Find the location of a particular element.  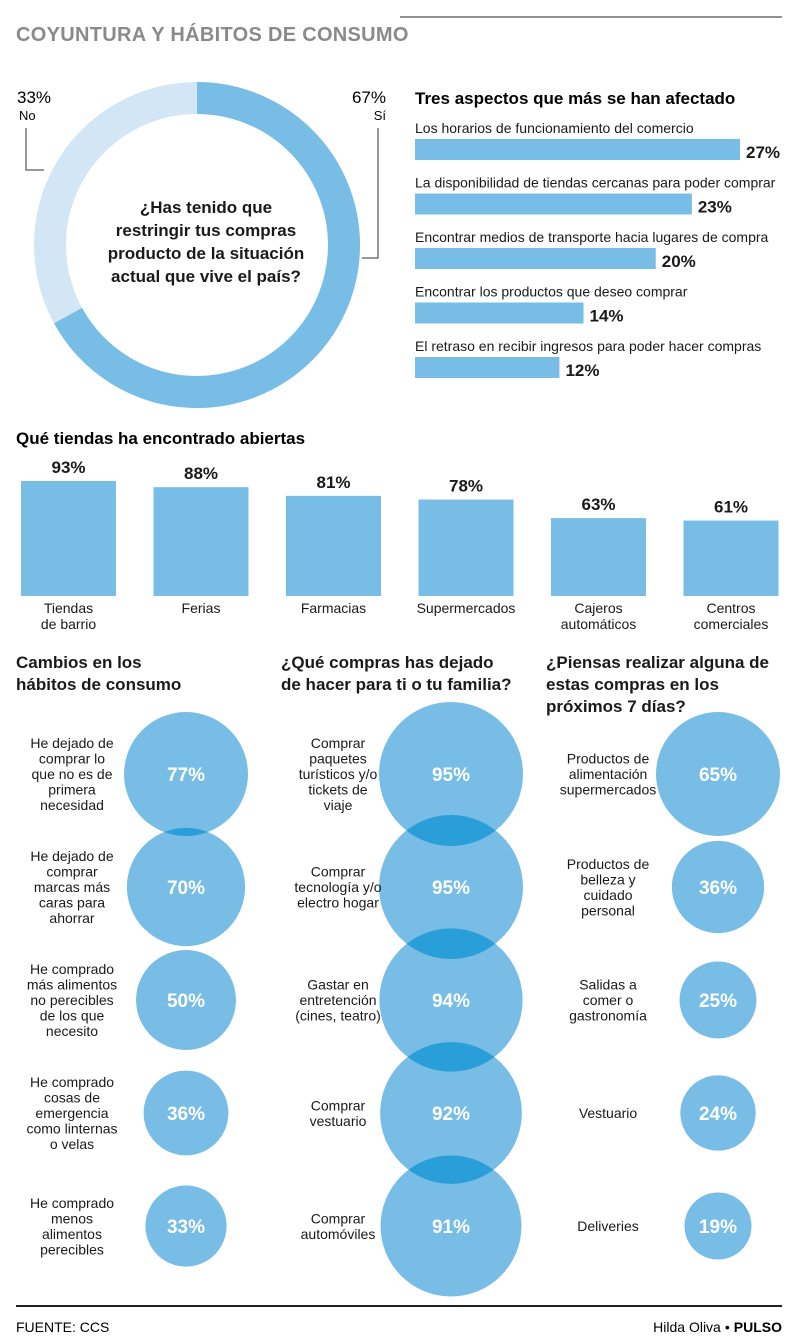

aspect-value: 23% is located at coordinates (715, 207).